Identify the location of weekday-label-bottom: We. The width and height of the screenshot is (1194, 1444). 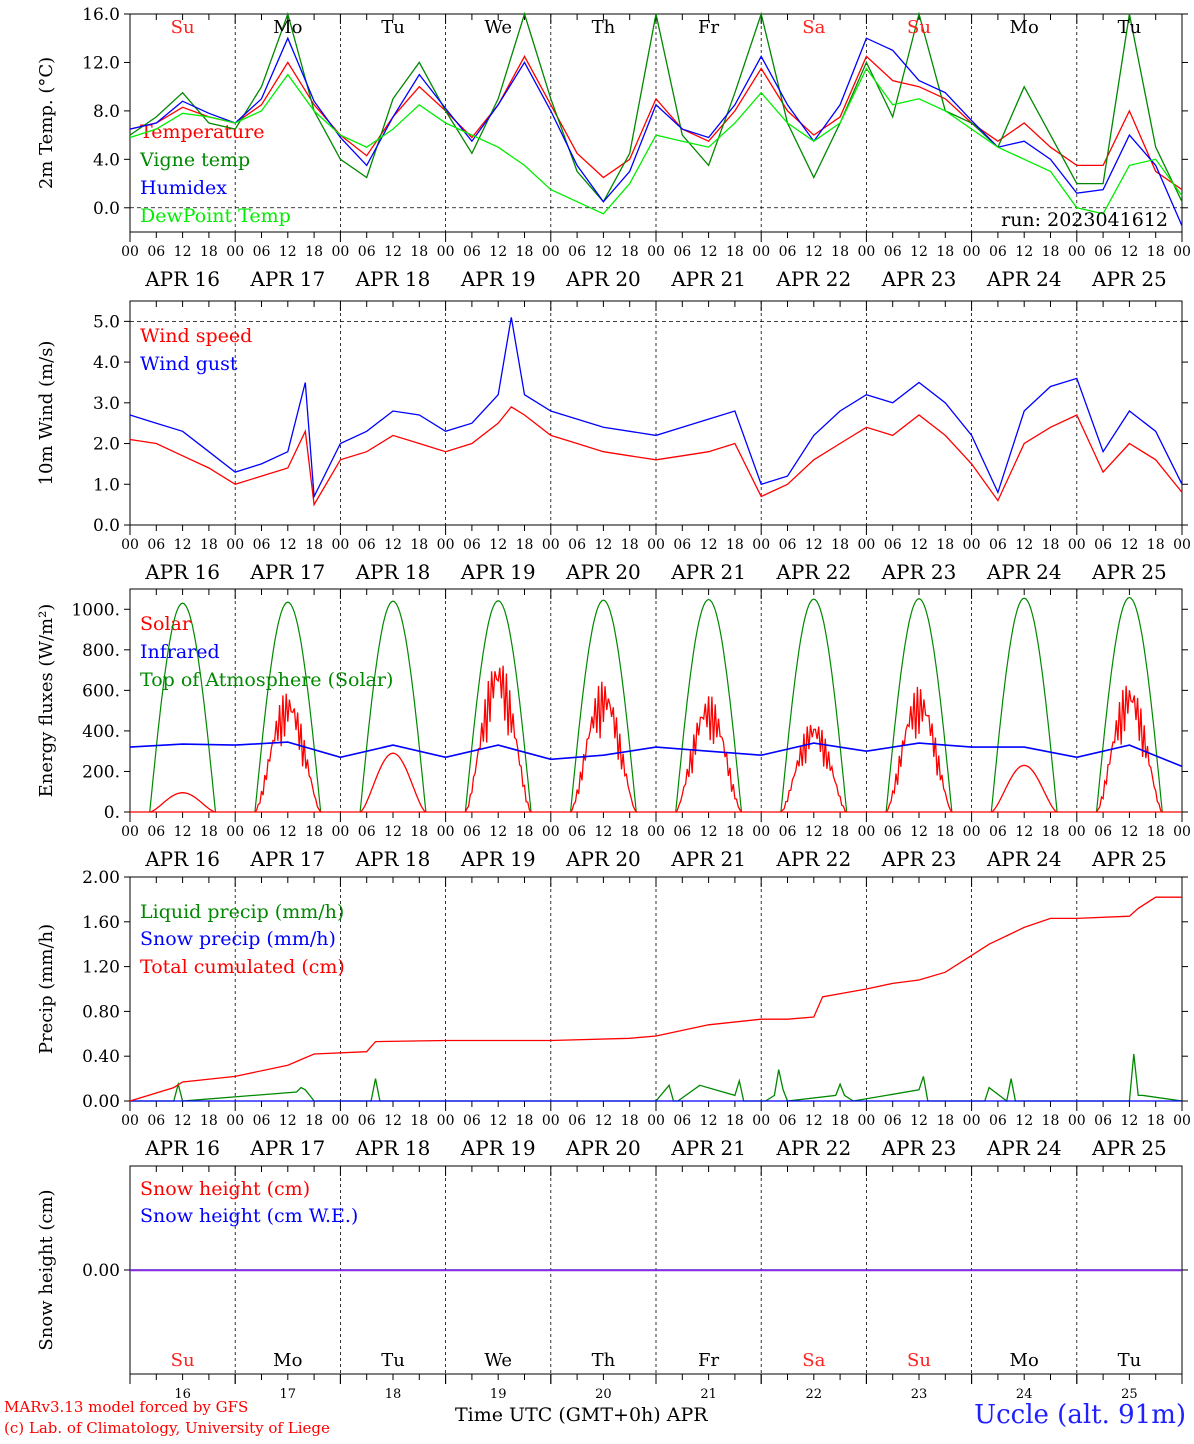
(498, 1360).